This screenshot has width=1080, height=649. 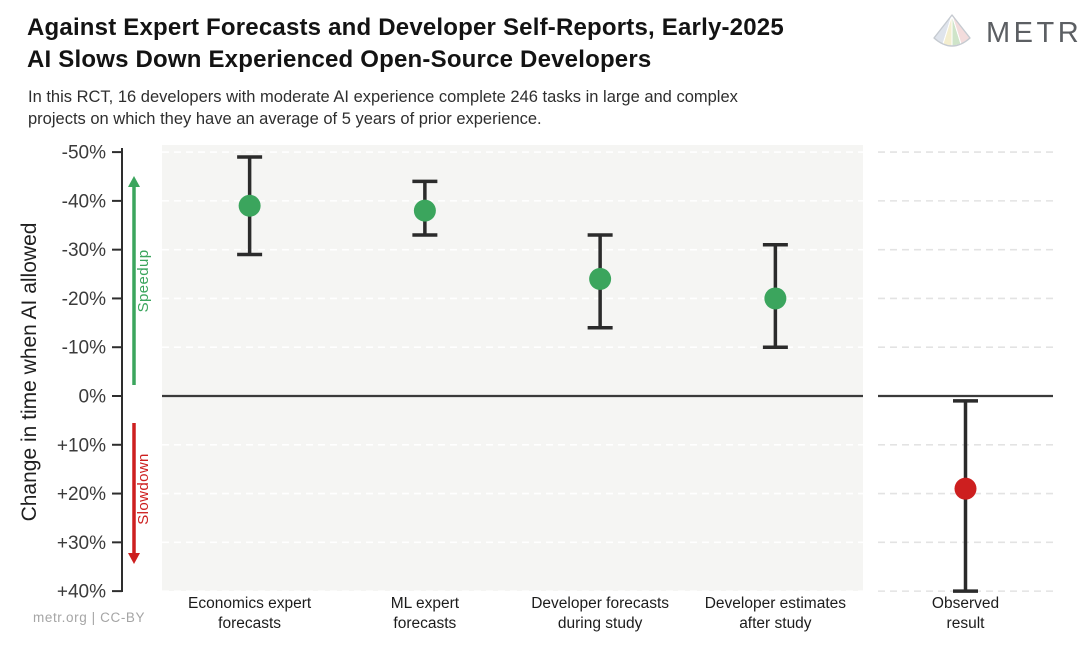 What do you see at coordinates (425, 405) in the screenshot?
I see `series-item: ML expert forecasts` at bounding box center [425, 405].